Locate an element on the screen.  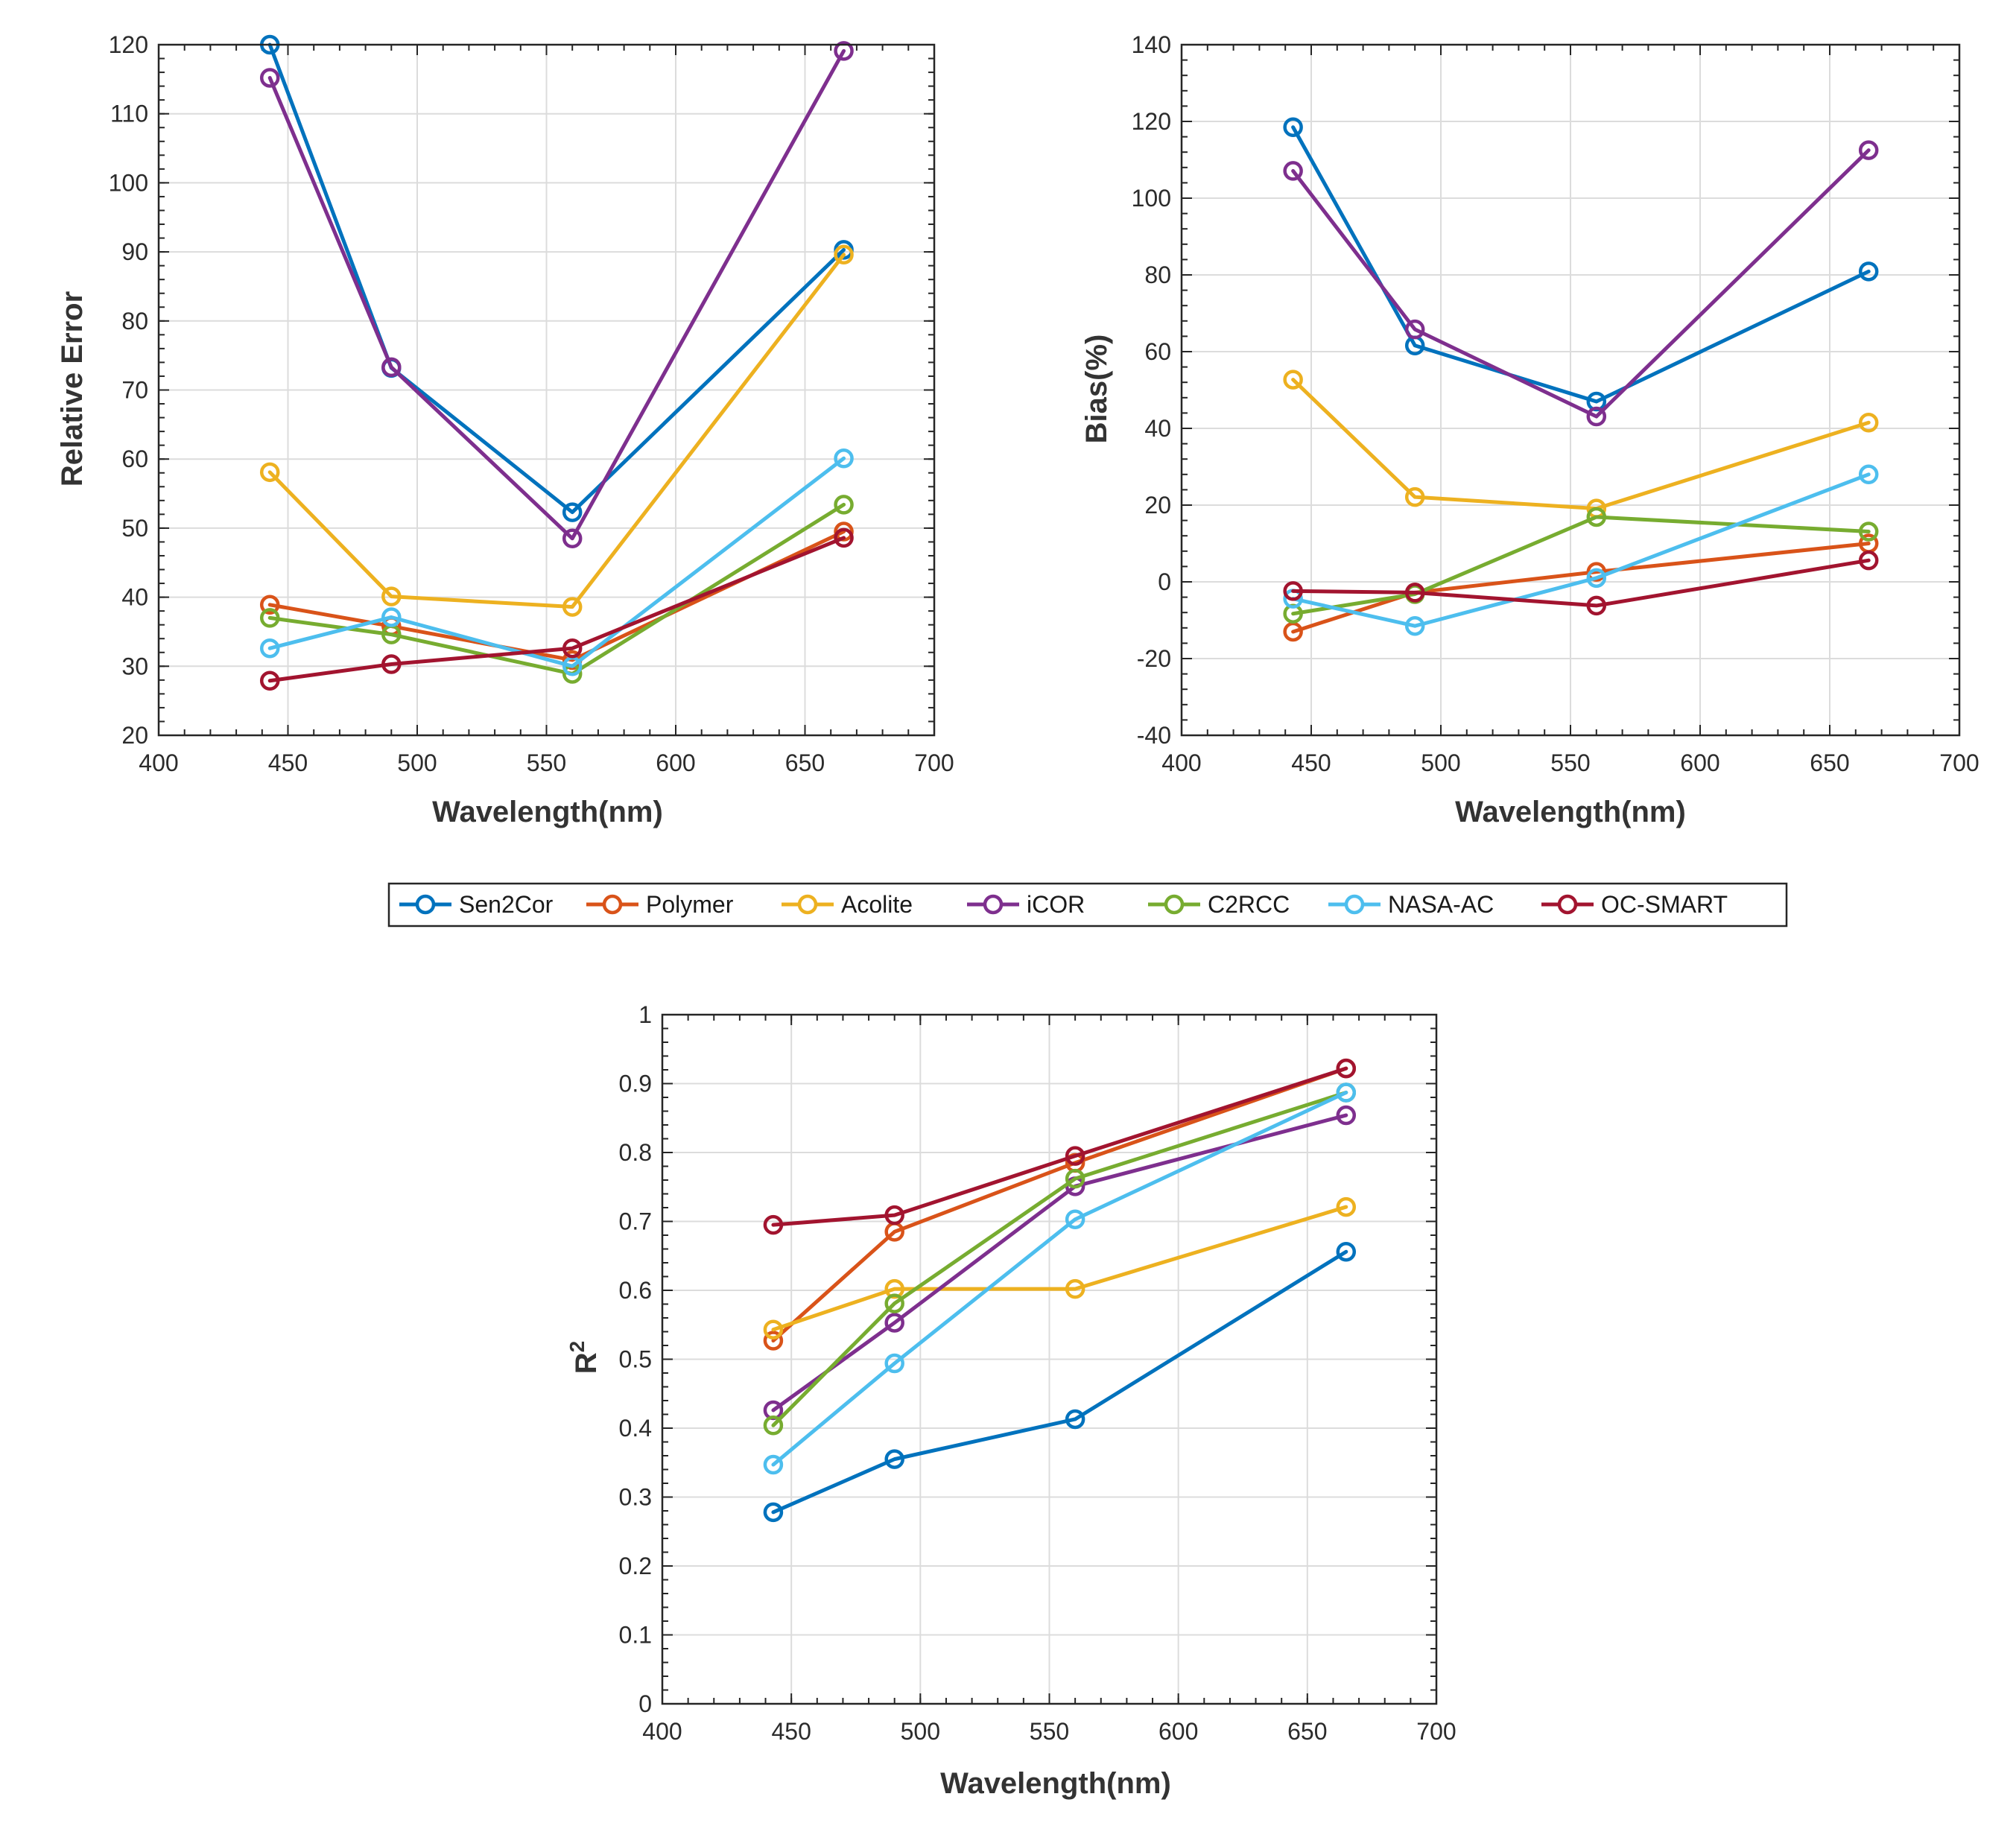
r-squared-xtick-label: 600 is located at coordinates (1178, 1731).